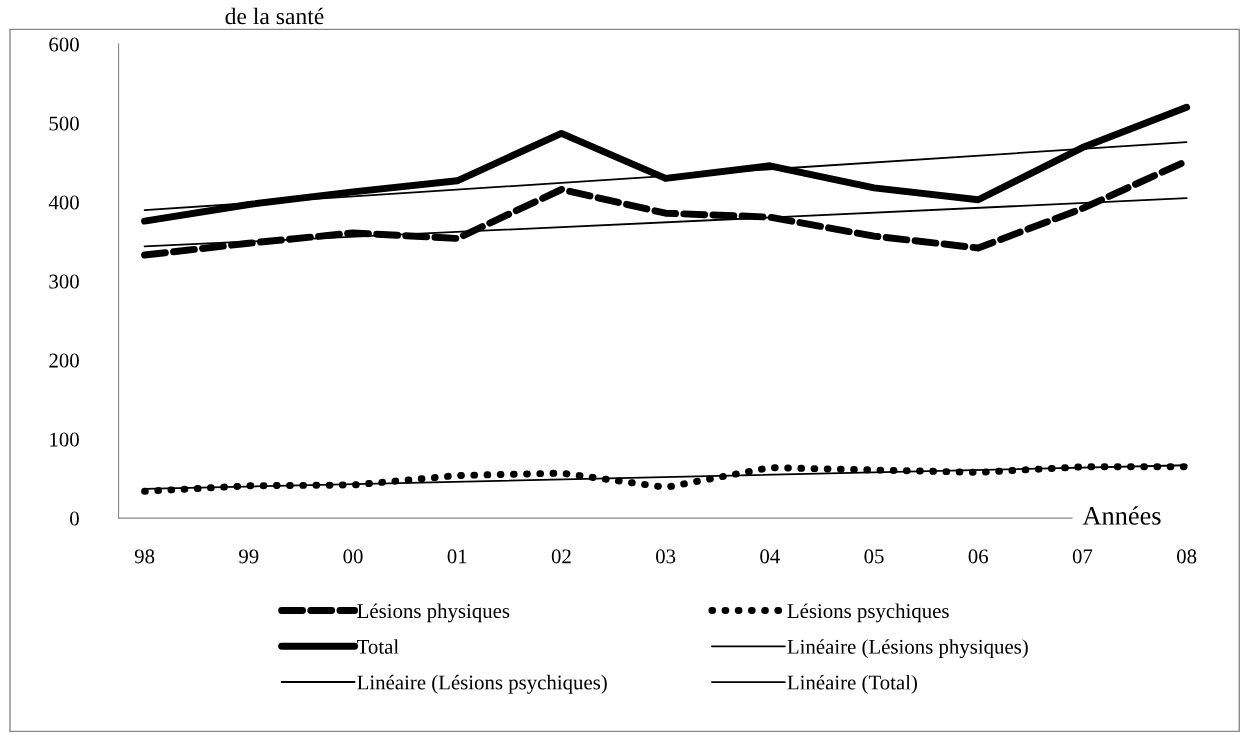  What do you see at coordinates (852, 684) in the screenshot?
I see `legend-label: Linéaire (Total)` at bounding box center [852, 684].